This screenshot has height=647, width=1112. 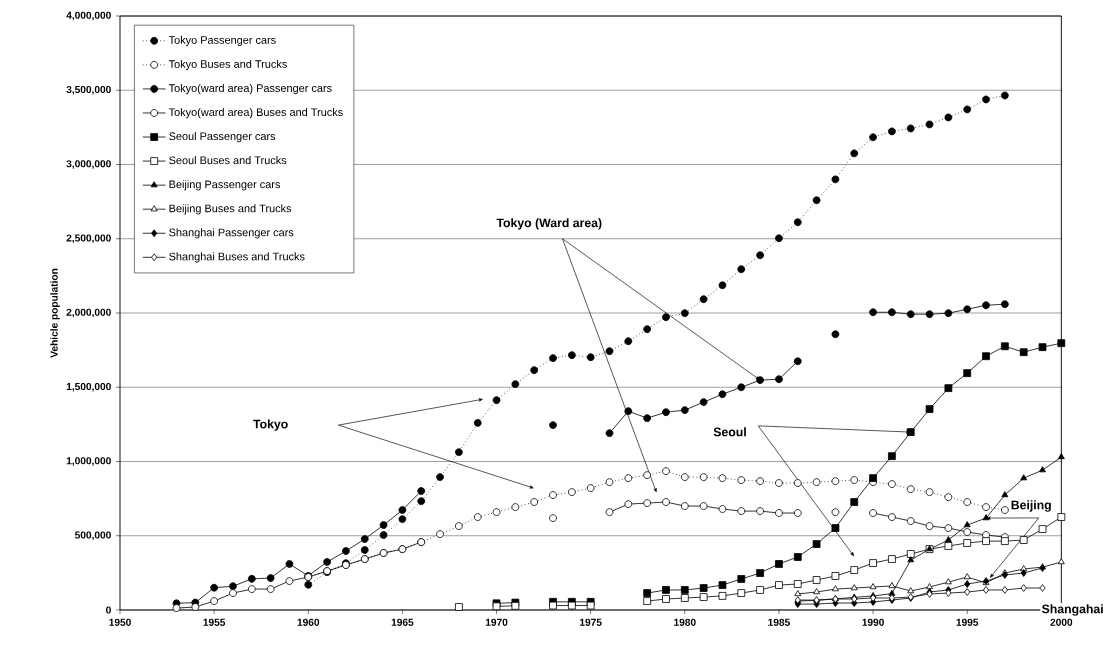 I want to click on legend-label: Tokyo(ward area) Buses and Trucks, so click(x=255, y=113).